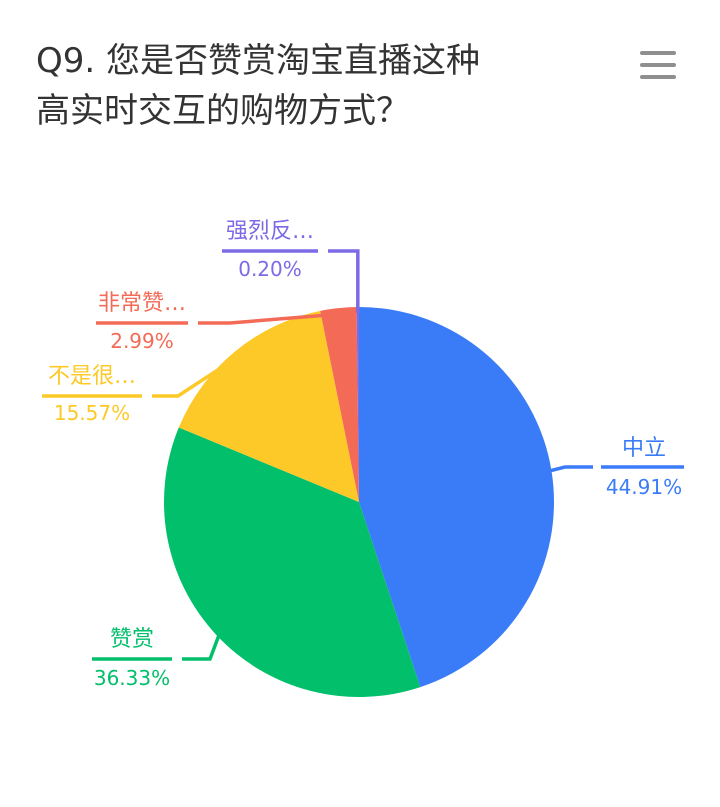  I want to click on slice-label-1: 赞赏, so click(132, 639).